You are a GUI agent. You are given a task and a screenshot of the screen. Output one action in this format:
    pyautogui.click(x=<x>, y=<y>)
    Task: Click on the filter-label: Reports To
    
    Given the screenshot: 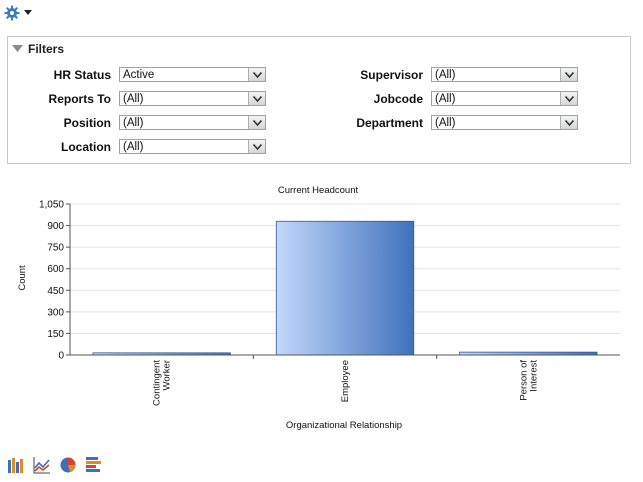 What is the action you would take?
    pyautogui.click(x=79, y=98)
    